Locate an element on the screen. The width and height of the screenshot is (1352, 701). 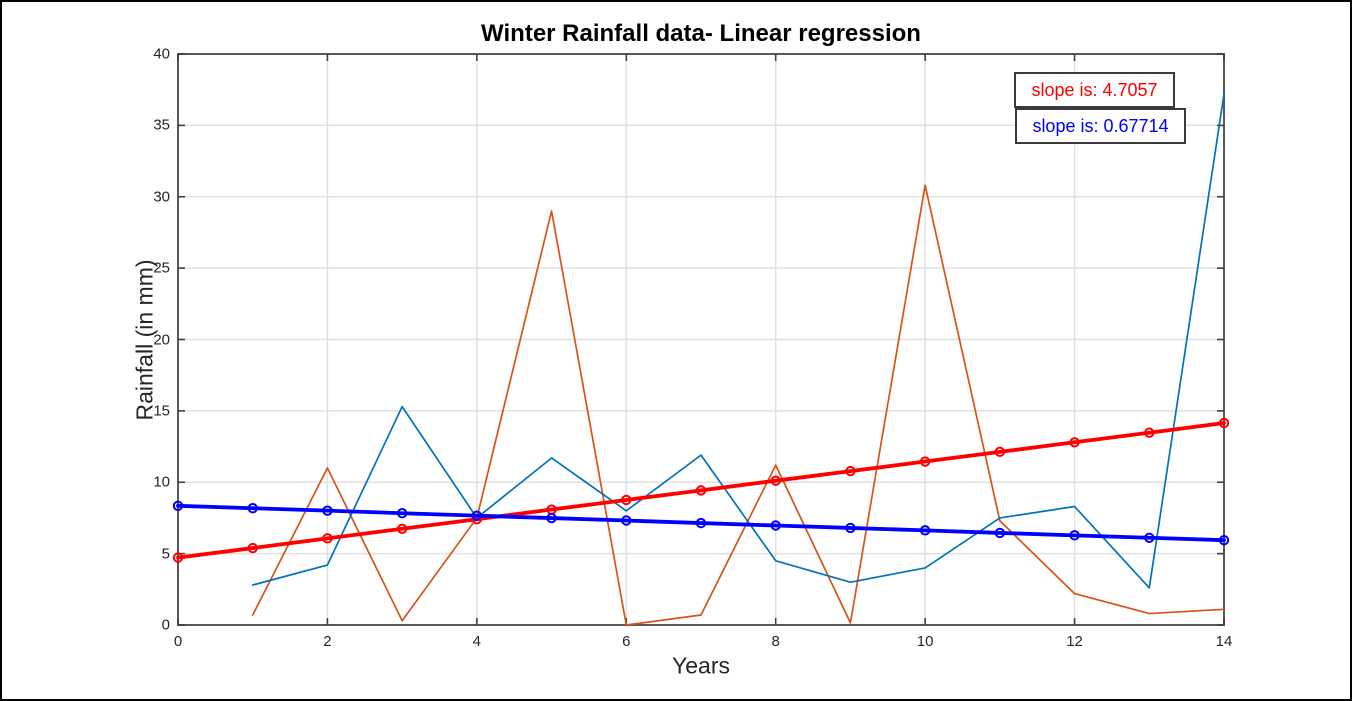
y-tick-label: 5 is located at coordinates (165, 554).